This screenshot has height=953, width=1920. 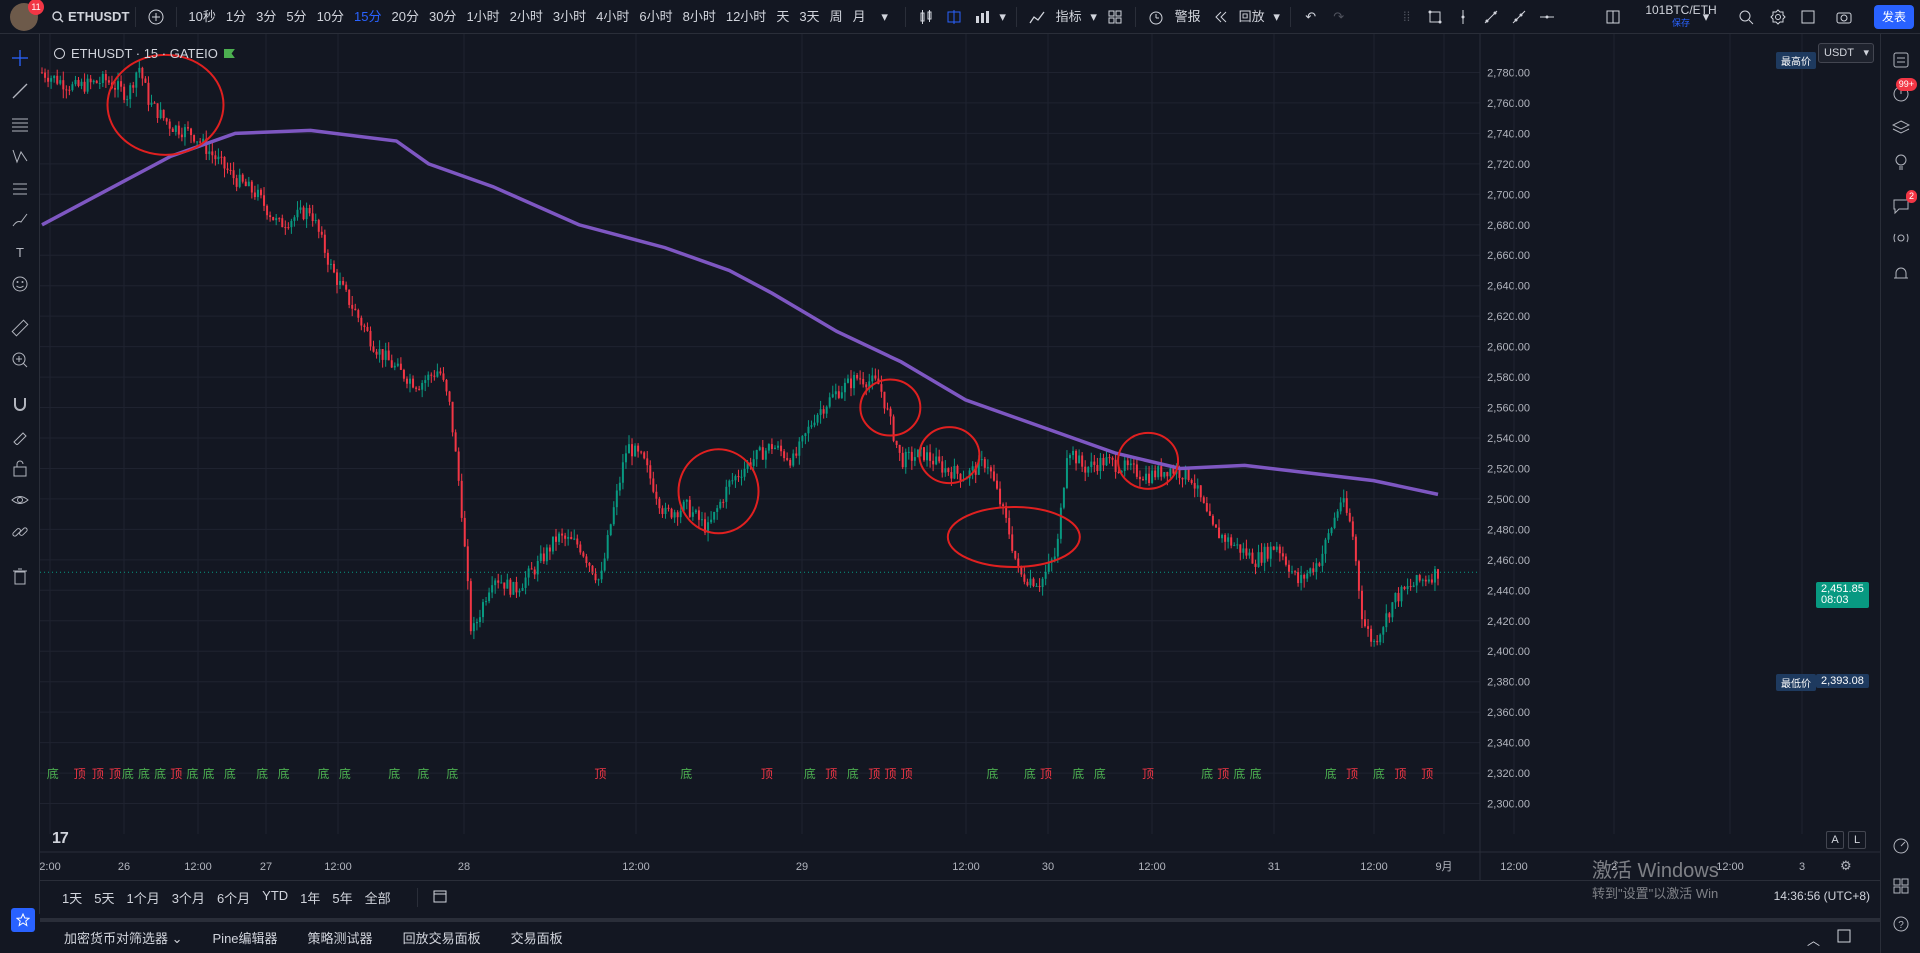 What do you see at coordinates (27, 15) in the screenshot?
I see `avatar: 11` at bounding box center [27, 15].